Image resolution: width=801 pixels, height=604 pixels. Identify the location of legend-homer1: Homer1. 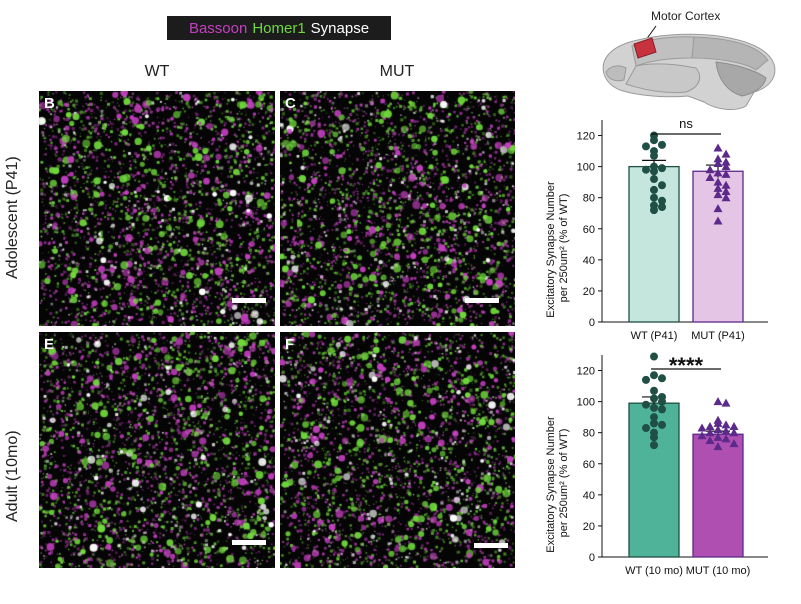
(279, 28).